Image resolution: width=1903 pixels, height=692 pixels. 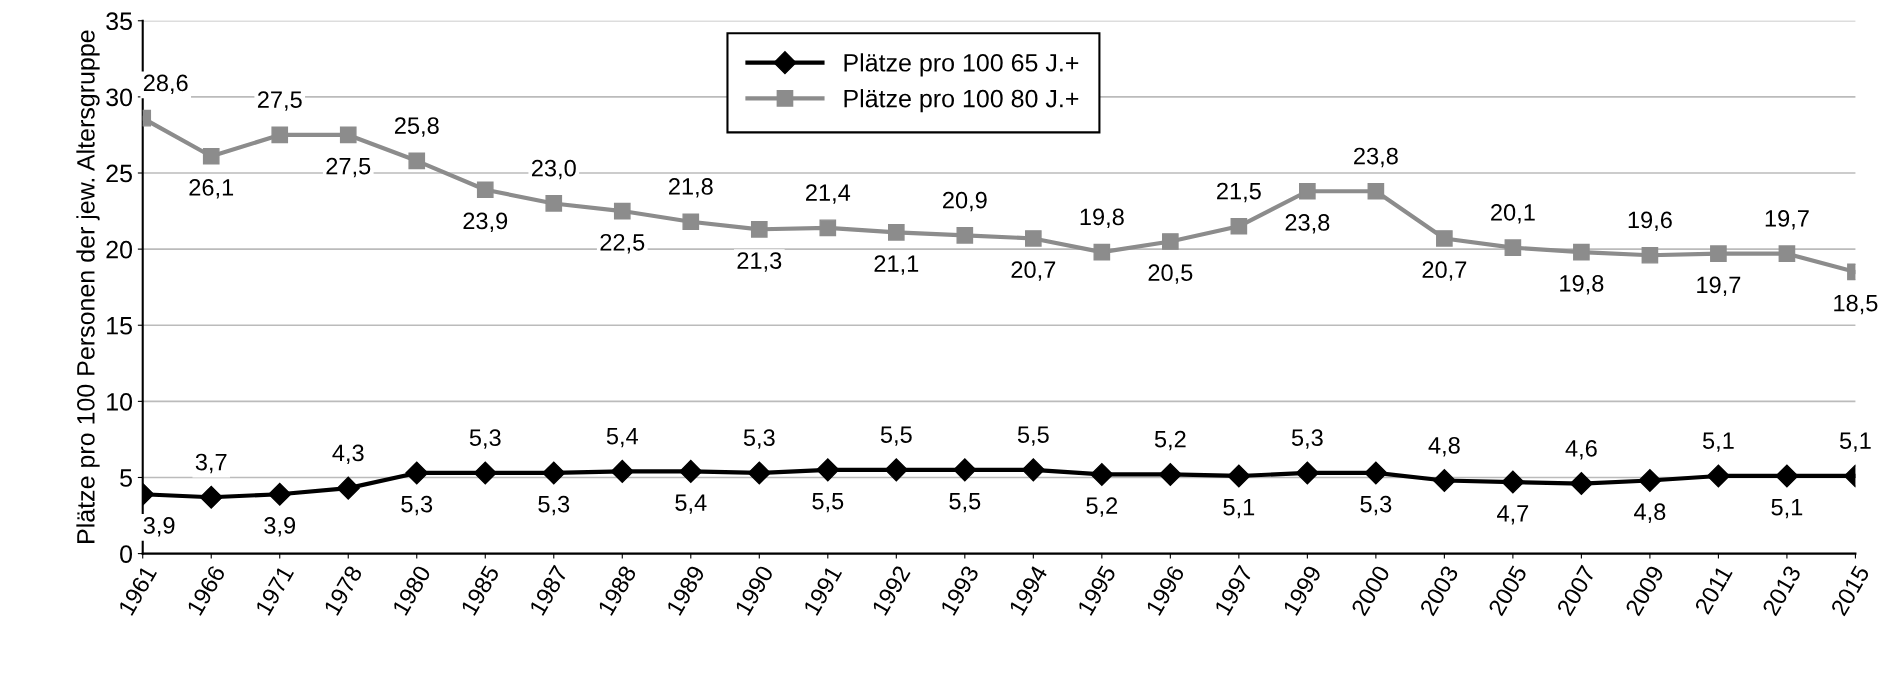 What do you see at coordinates (119, 173) in the screenshot?
I see `y-tick-label: 25` at bounding box center [119, 173].